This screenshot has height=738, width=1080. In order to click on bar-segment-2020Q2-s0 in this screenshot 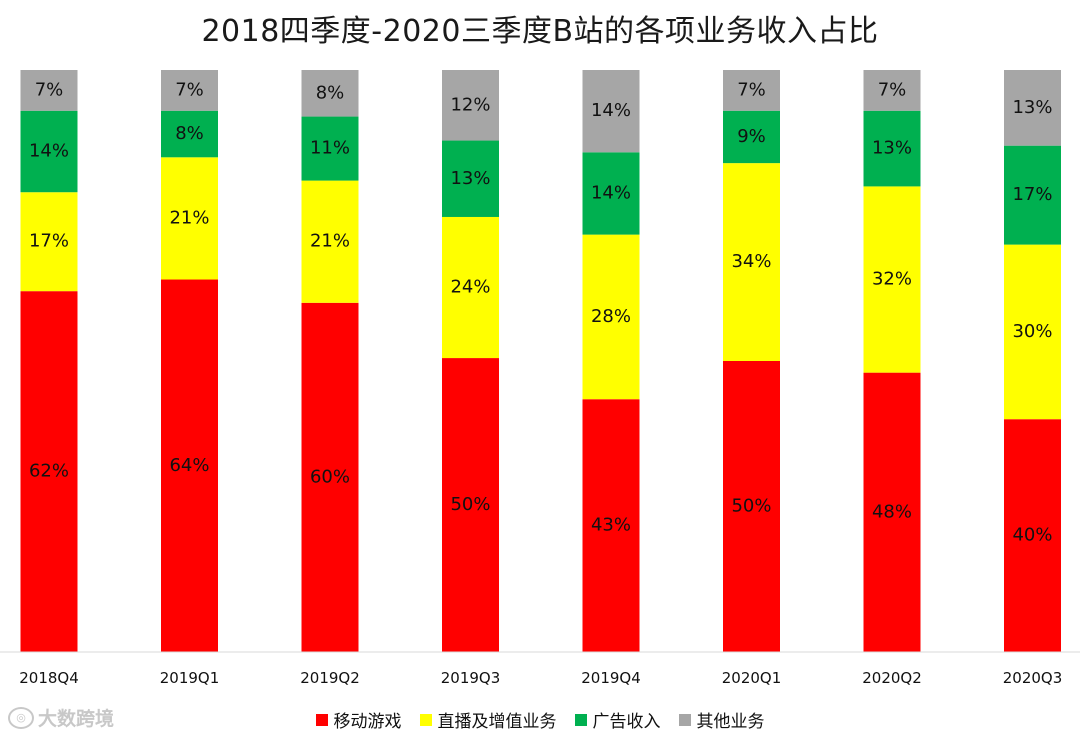, I will do `click(892, 512)`.